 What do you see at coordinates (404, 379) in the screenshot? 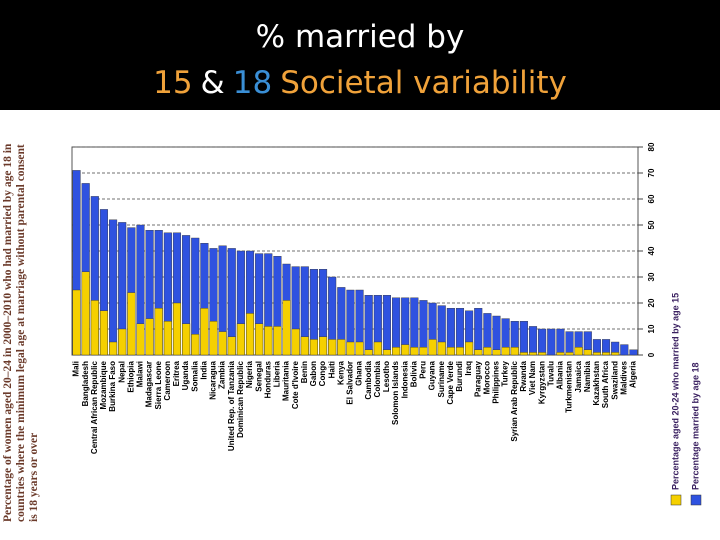
I see `x-tick-label: Indonesia` at bounding box center [404, 379].